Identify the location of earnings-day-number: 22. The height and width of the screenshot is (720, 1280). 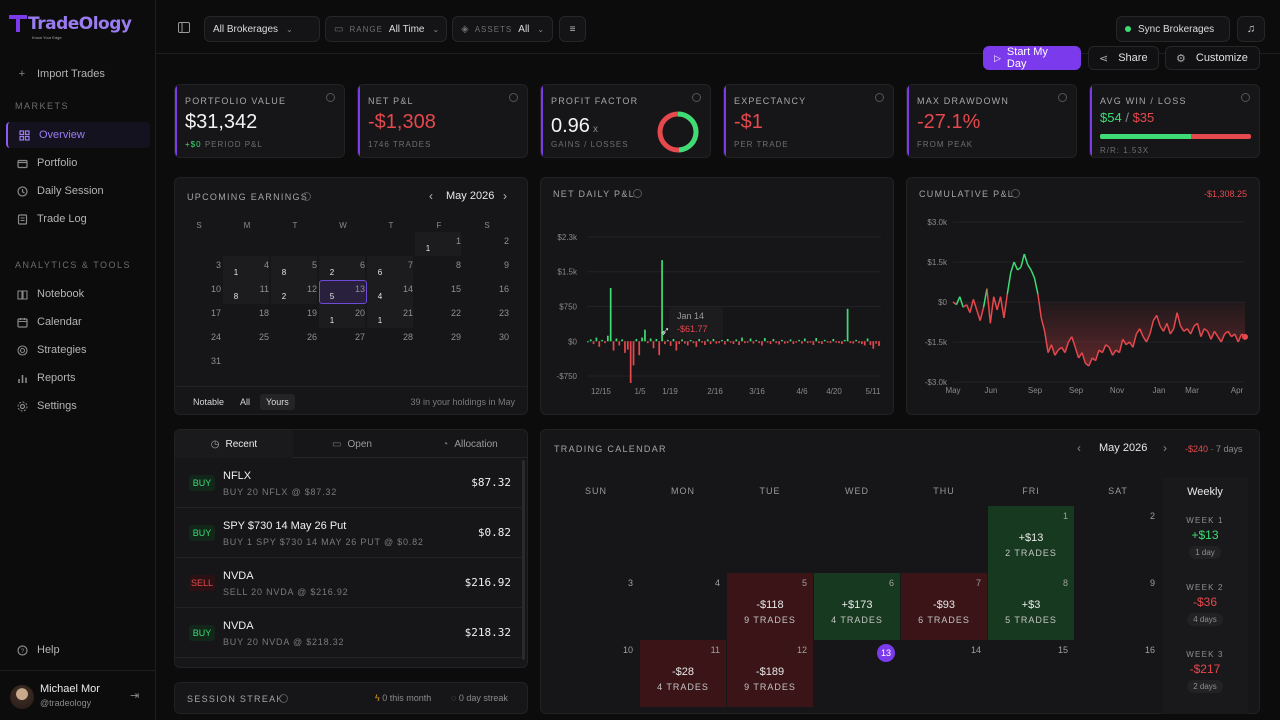
(455, 313).